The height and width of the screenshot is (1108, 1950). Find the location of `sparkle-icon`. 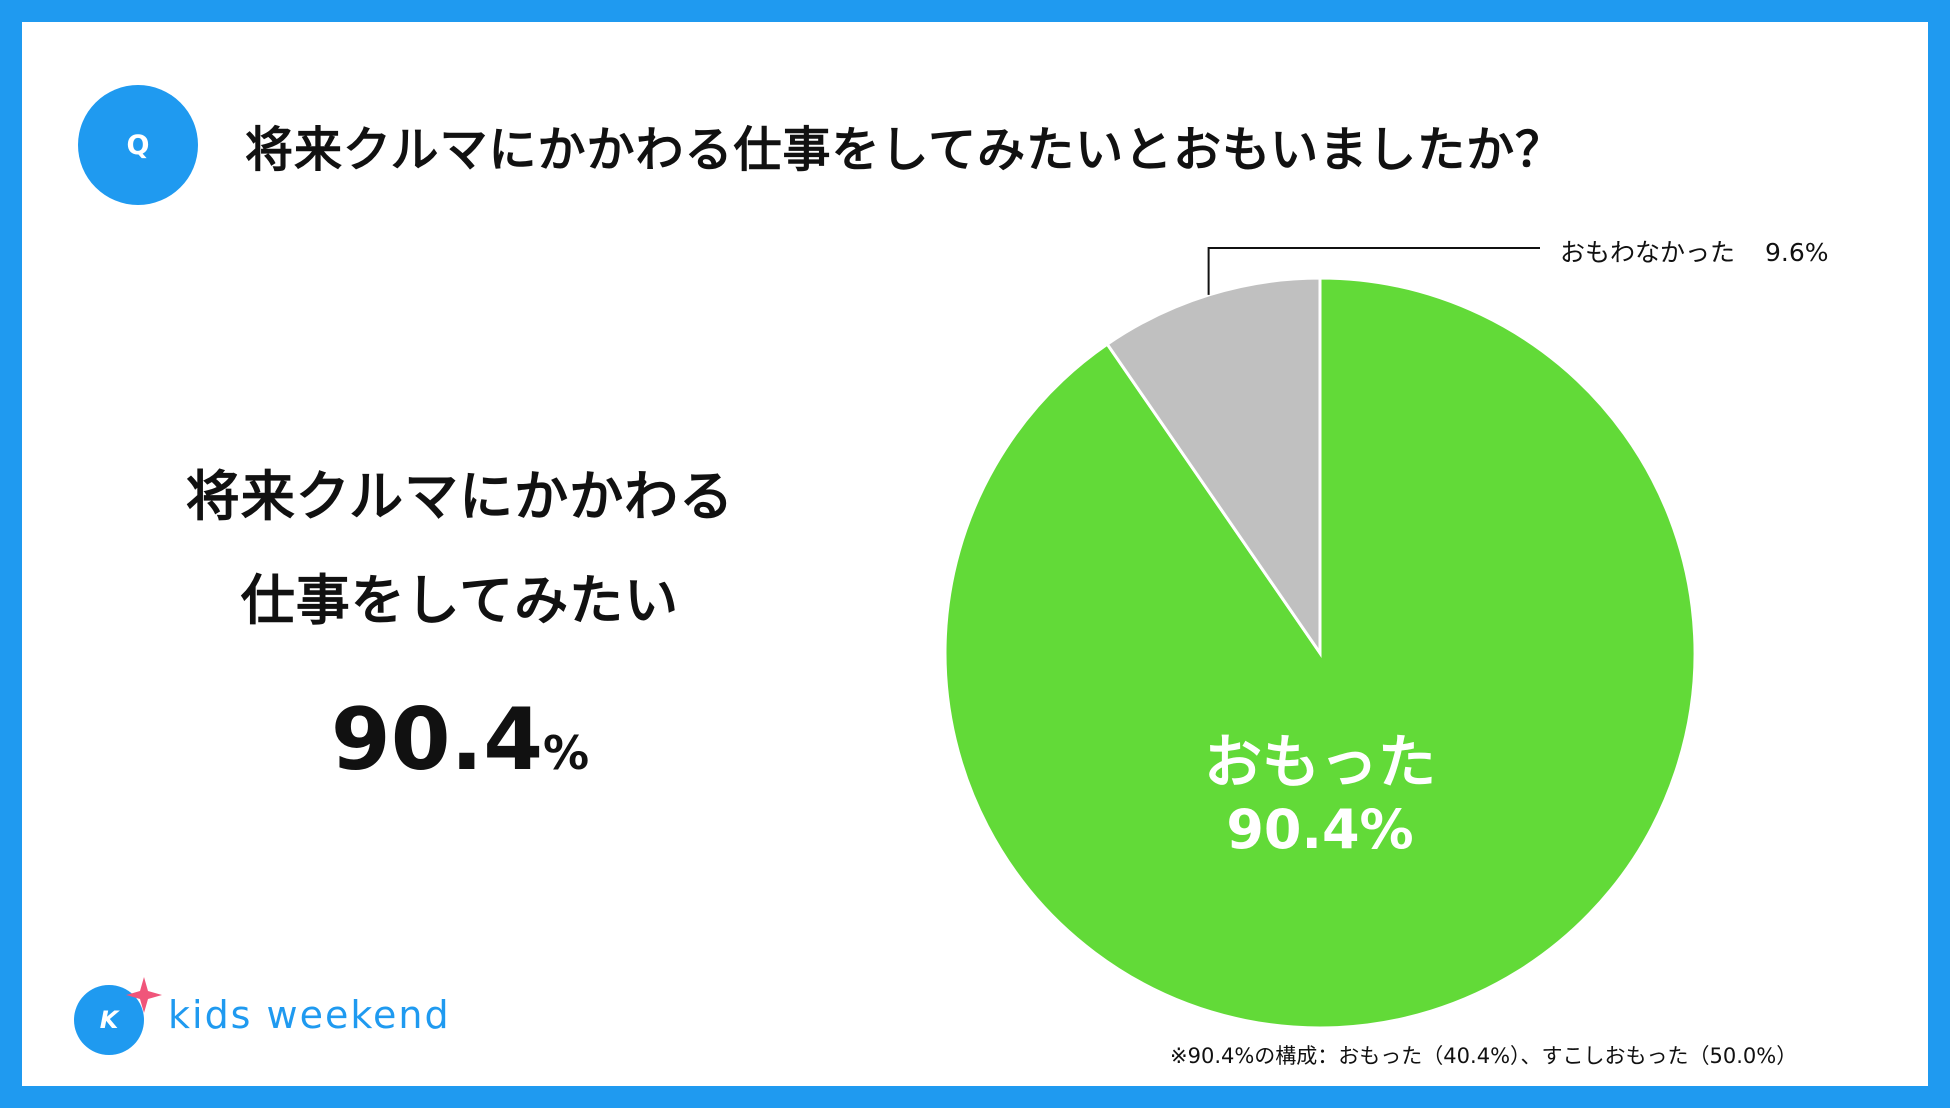

sparkle-icon is located at coordinates (144, 995).